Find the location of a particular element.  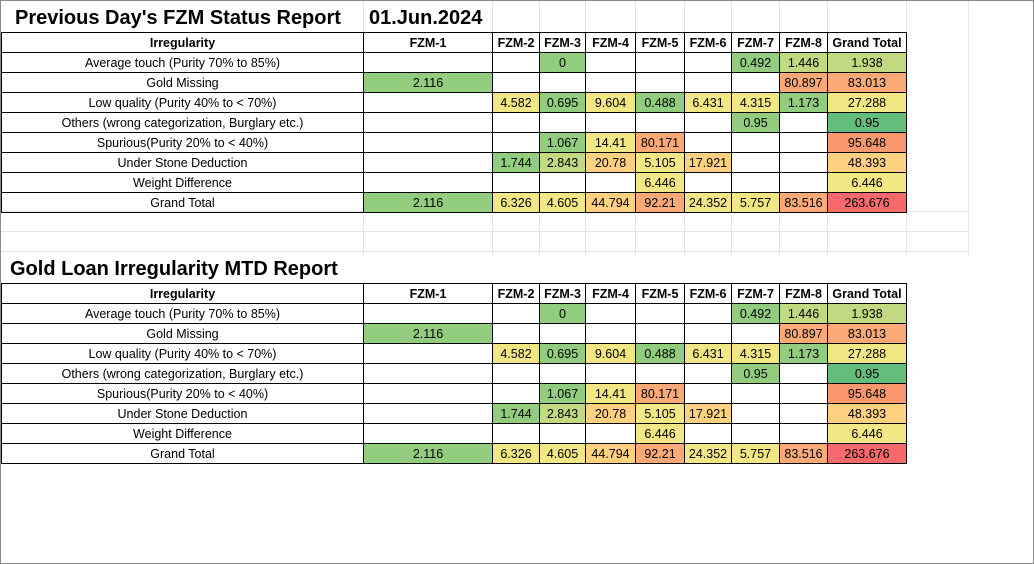

col-header-fzm-7: FZM-7 is located at coordinates (755, 42).